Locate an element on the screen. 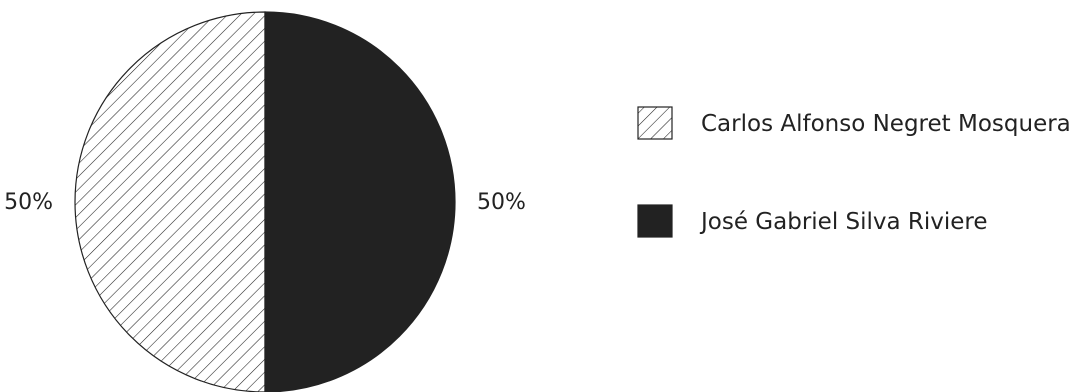 The height and width of the screenshot is (392, 1085). legend-entry-label: Carlos Alfonso Negret Mosquera is located at coordinates (886, 124).